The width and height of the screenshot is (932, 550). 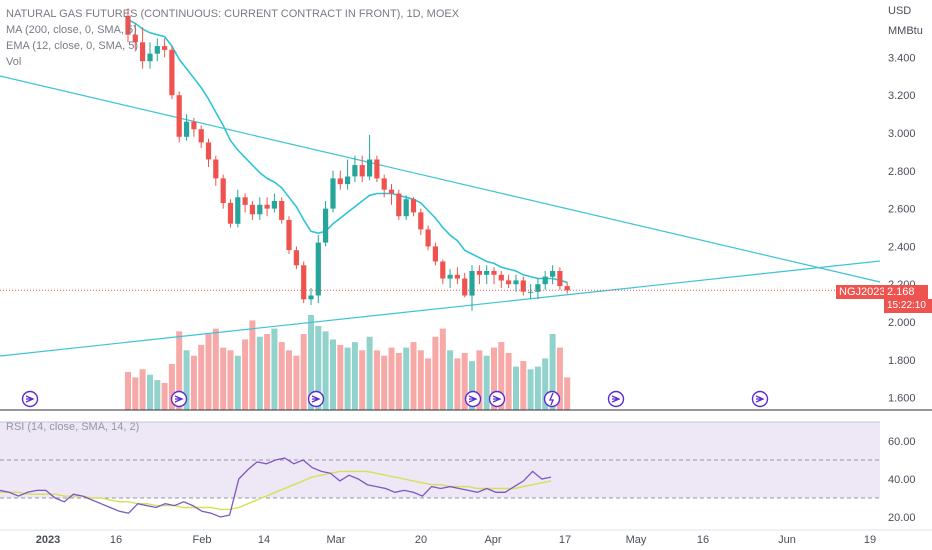 I want to click on rsi-ma-line, so click(x=276, y=490).